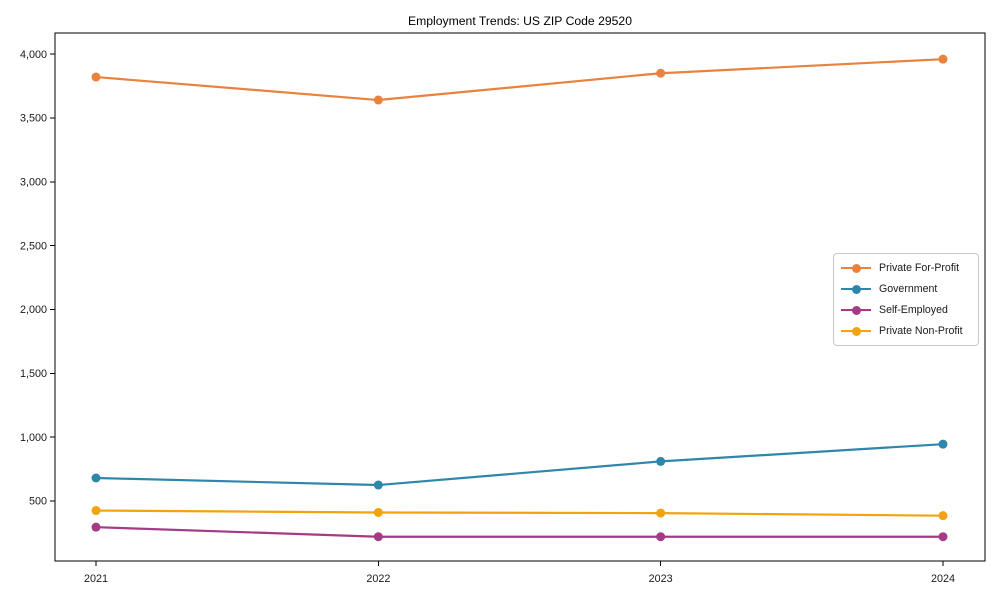 This screenshot has height=600, width=1000. What do you see at coordinates (661, 579) in the screenshot?
I see `x-tick-label: 2023` at bounding box center [661, 579].